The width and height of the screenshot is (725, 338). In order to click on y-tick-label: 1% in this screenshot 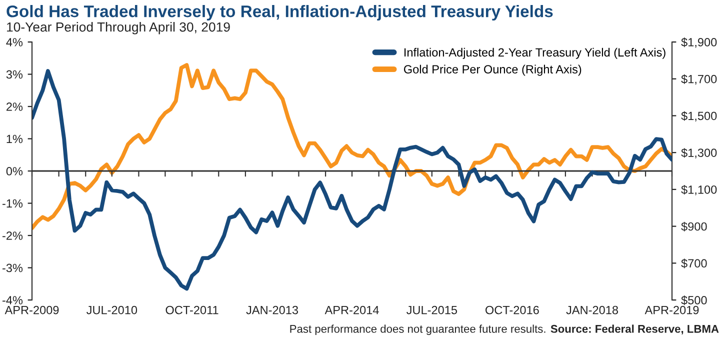, I will do `click(14, 139)`.